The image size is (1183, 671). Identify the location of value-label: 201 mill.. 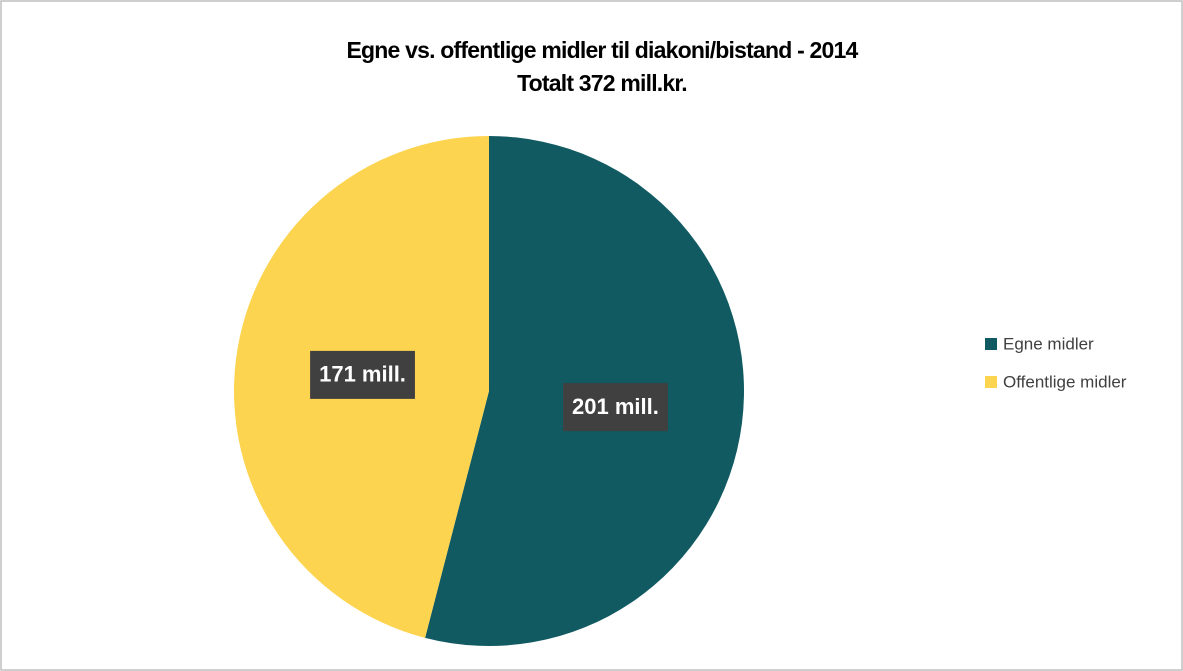
(615, 406).